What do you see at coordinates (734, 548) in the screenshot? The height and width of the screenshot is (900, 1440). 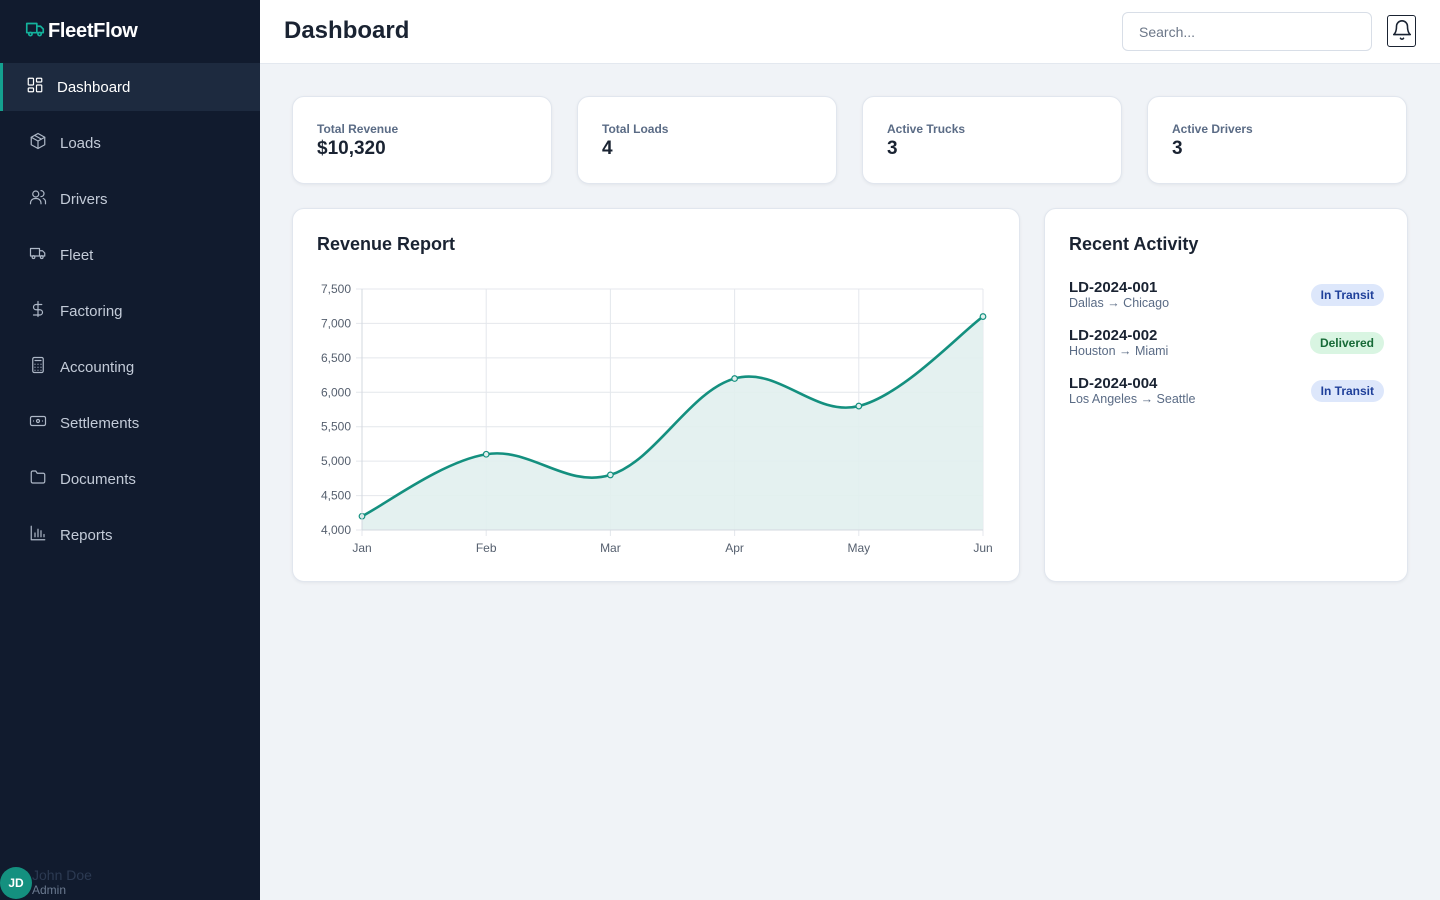 I see `x-tick-label: Apr` at bounding box center [734, 548].